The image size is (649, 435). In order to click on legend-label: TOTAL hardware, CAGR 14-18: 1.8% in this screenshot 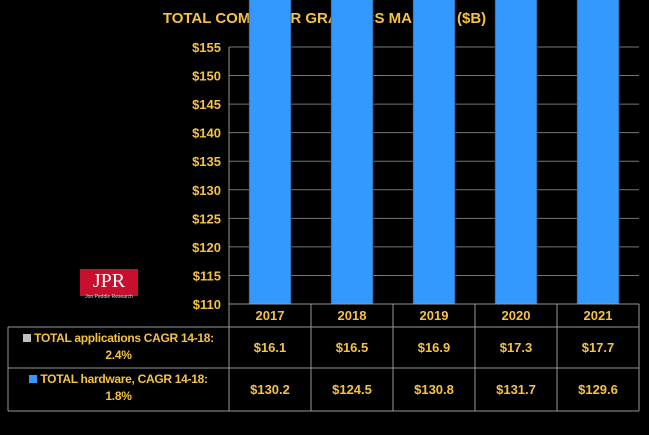, I will do `click(118, 388)`.